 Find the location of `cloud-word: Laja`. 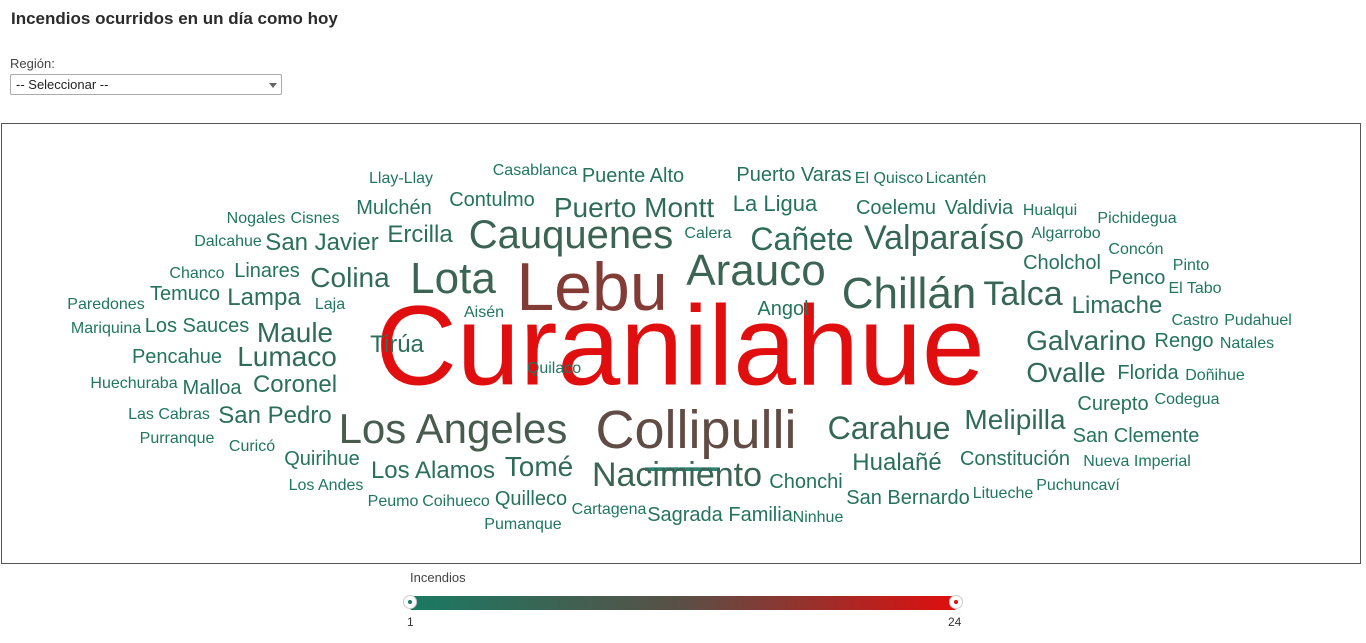

cloud-word: Laja is located at coordinates (330, 304).